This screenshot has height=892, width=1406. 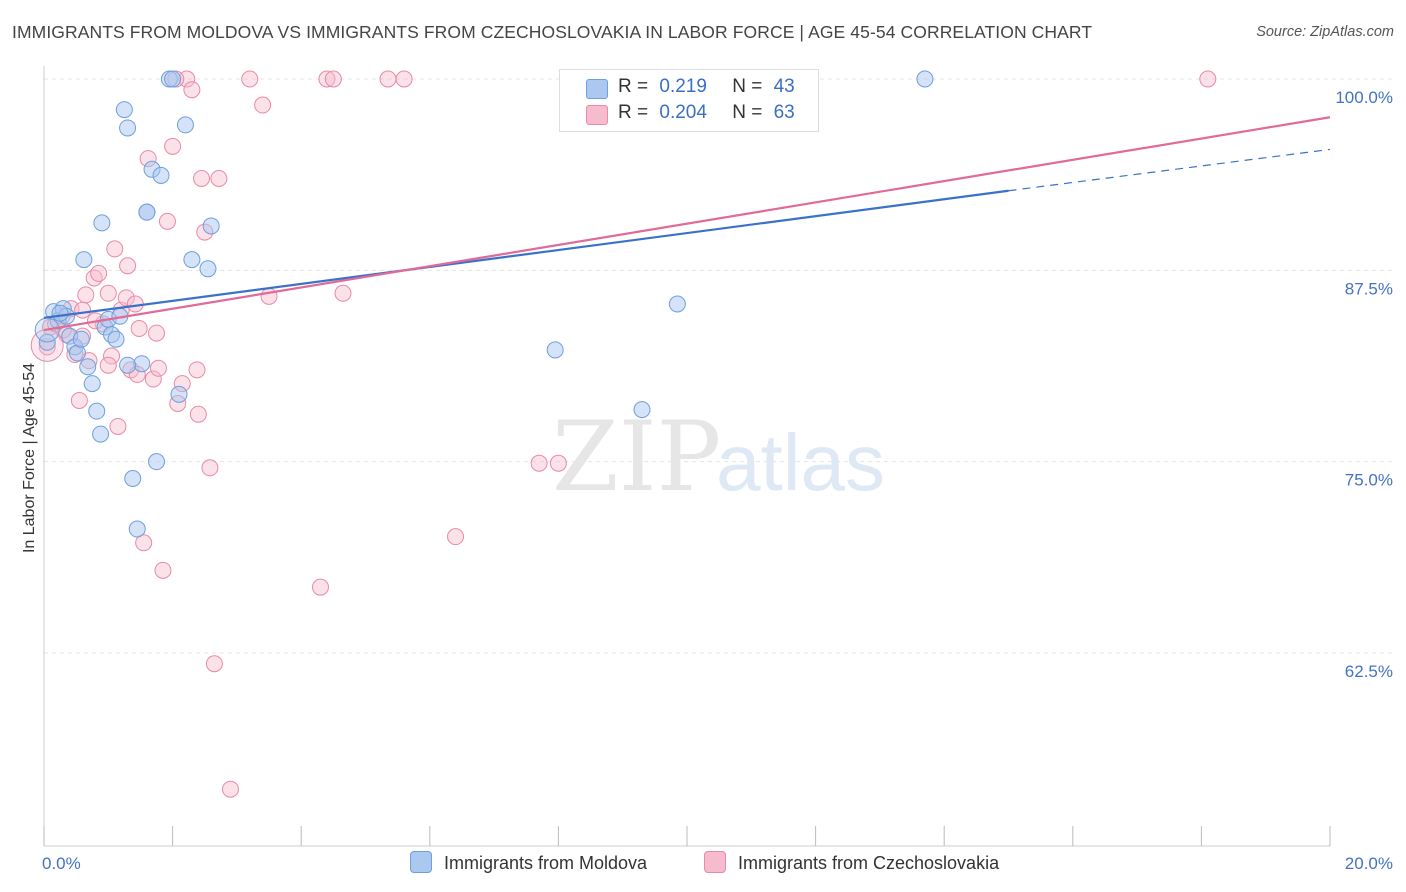 I want to click on watermark-zip: ZIP, so click(x=636, y=457).